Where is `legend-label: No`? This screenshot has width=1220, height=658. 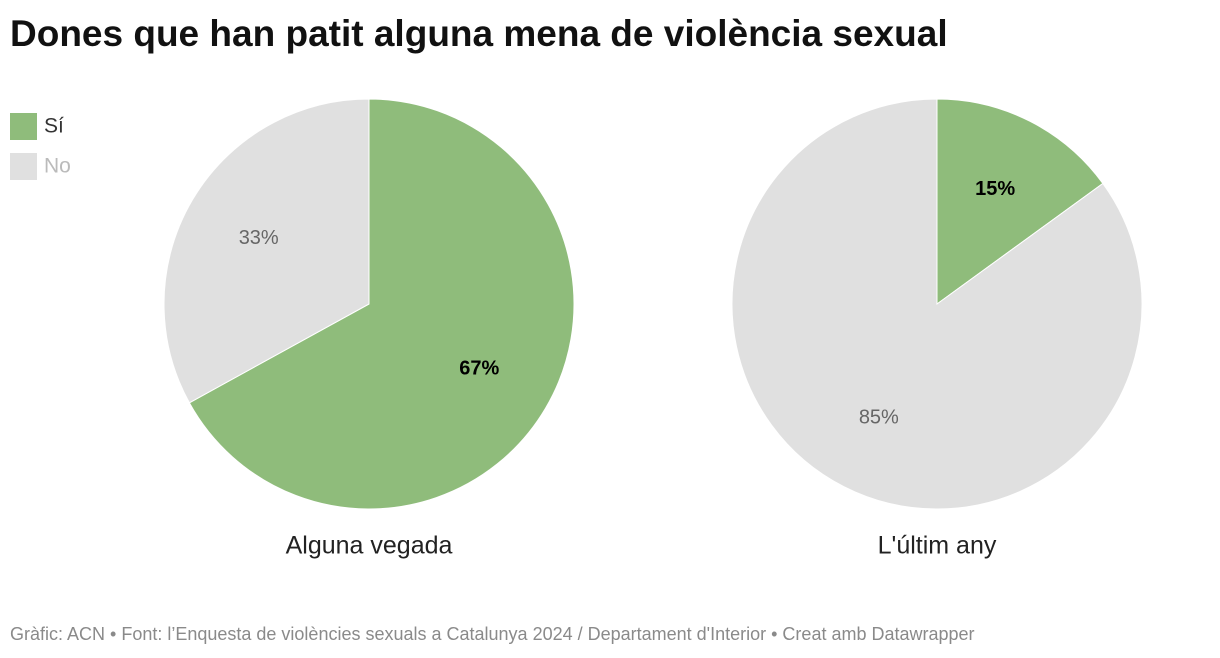
legend-label: No is located at coordinates (57, 166).